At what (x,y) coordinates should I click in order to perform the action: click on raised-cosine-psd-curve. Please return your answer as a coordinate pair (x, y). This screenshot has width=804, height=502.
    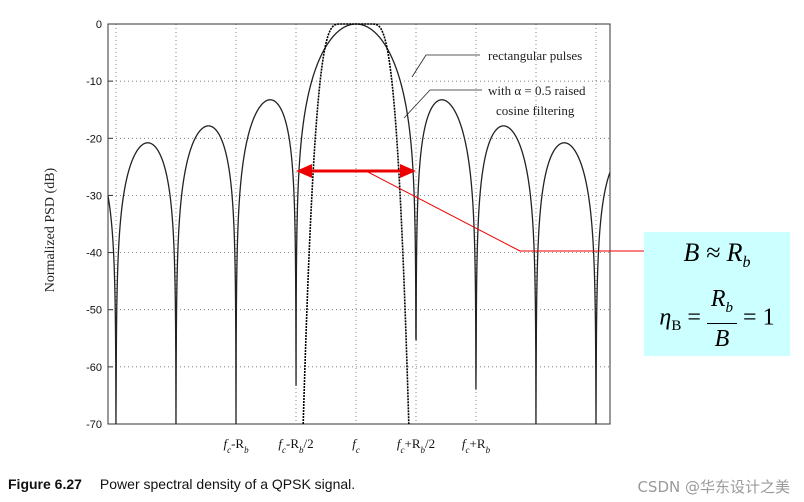
    Looking at the image, I should click on (356, 224).